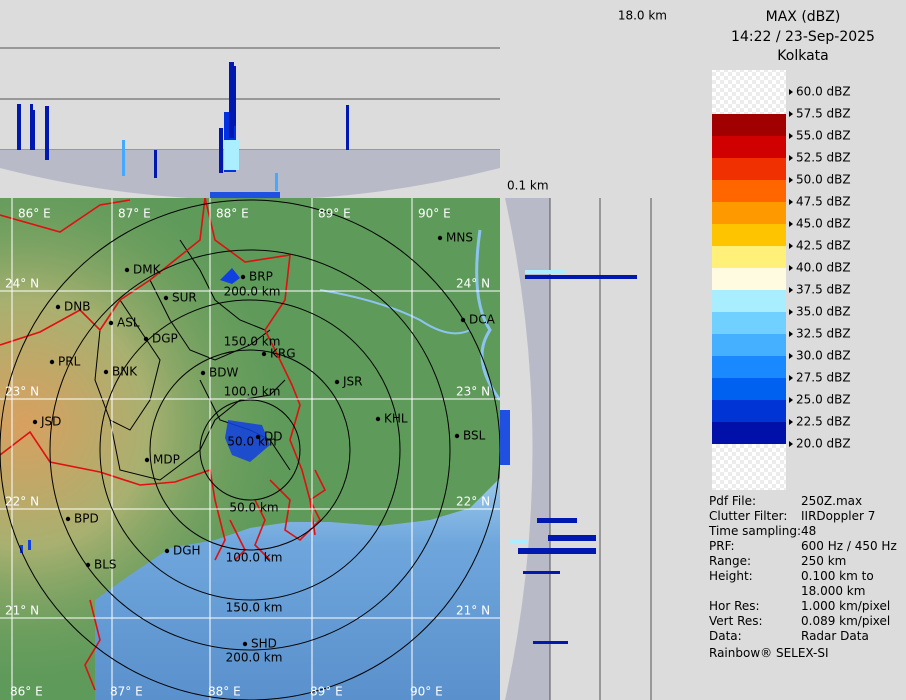 This screenshot has width=906, height=700. I want to click on city-label: BPD, so click(86, 519).